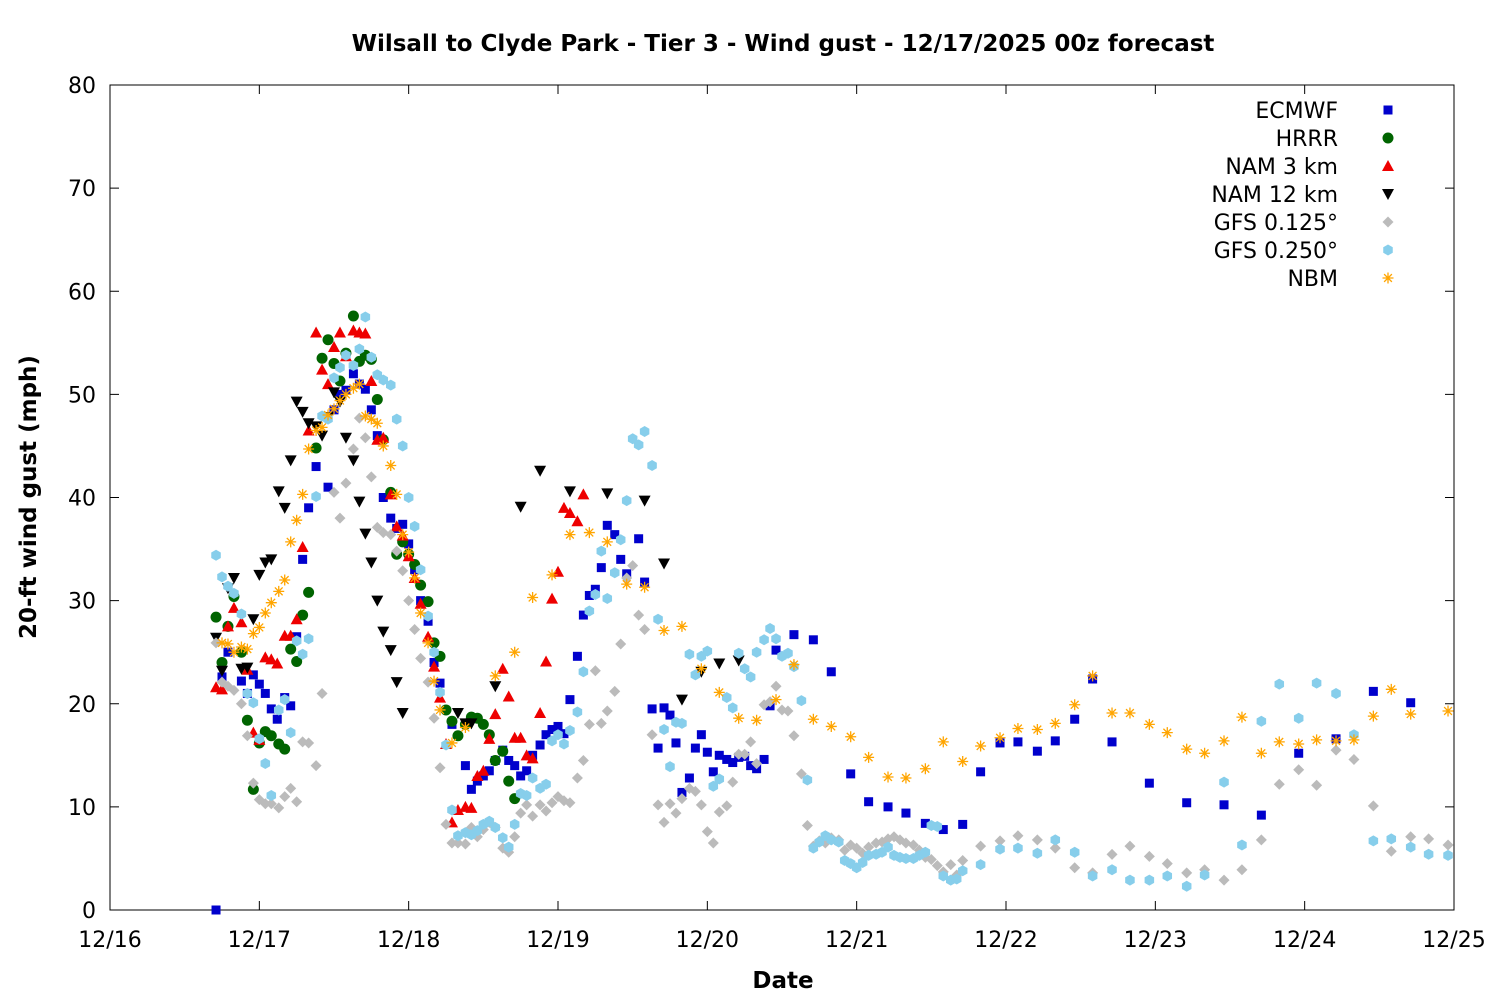 The image size is (1500, 1000). What do you see at coordinates (29, 497) in the screenshot?
I see `y-axis-title: 20-ft wind gust (mph)` at bounding box center [29, 497].